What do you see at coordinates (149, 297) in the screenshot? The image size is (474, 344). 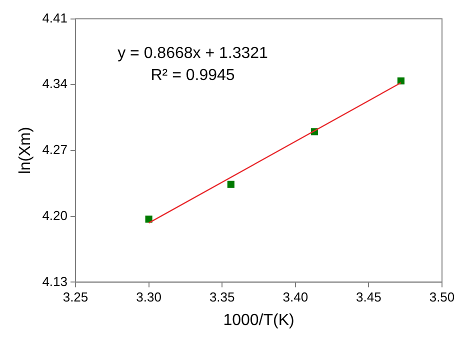 I see `x-tick-label: 3.30` at bounding box center [149, 297].